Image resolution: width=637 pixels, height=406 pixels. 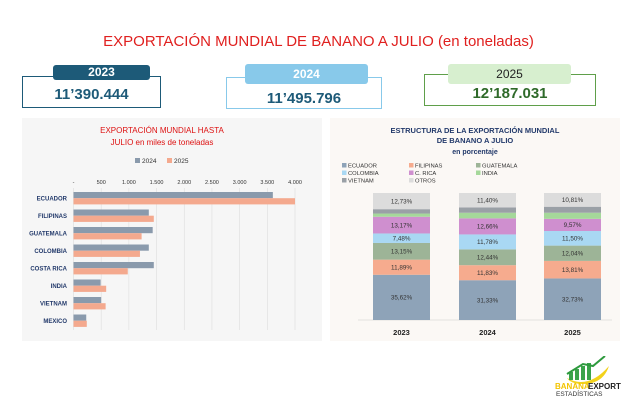 I want to click on bar-mexico-2024, so click(x=80, y=317).